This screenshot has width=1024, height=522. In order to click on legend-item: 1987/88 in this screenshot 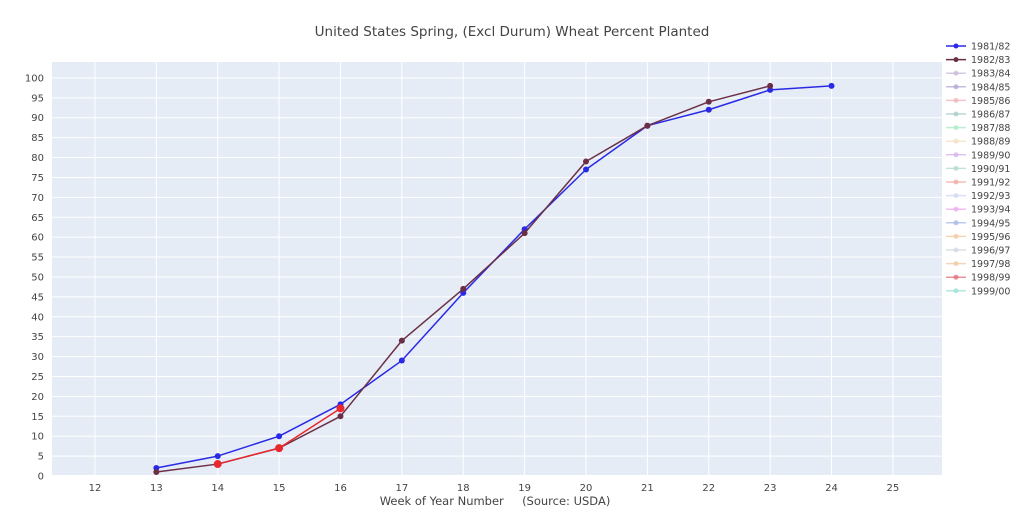, I will do `click(978, 128)`.